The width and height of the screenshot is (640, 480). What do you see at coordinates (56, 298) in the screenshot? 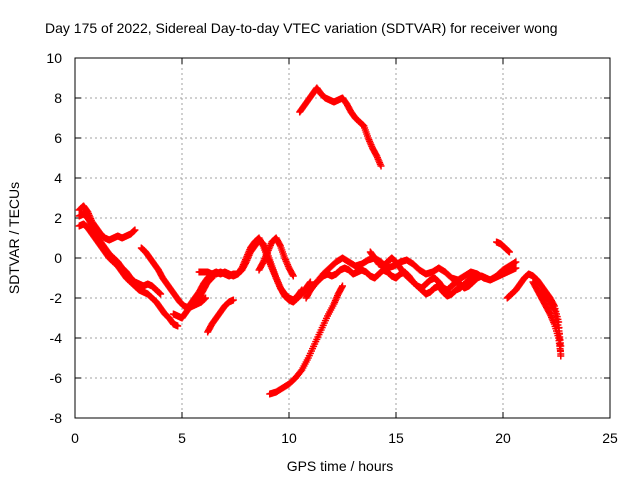
I see `y-tick-label: -2` at bounding box center [56, 298].